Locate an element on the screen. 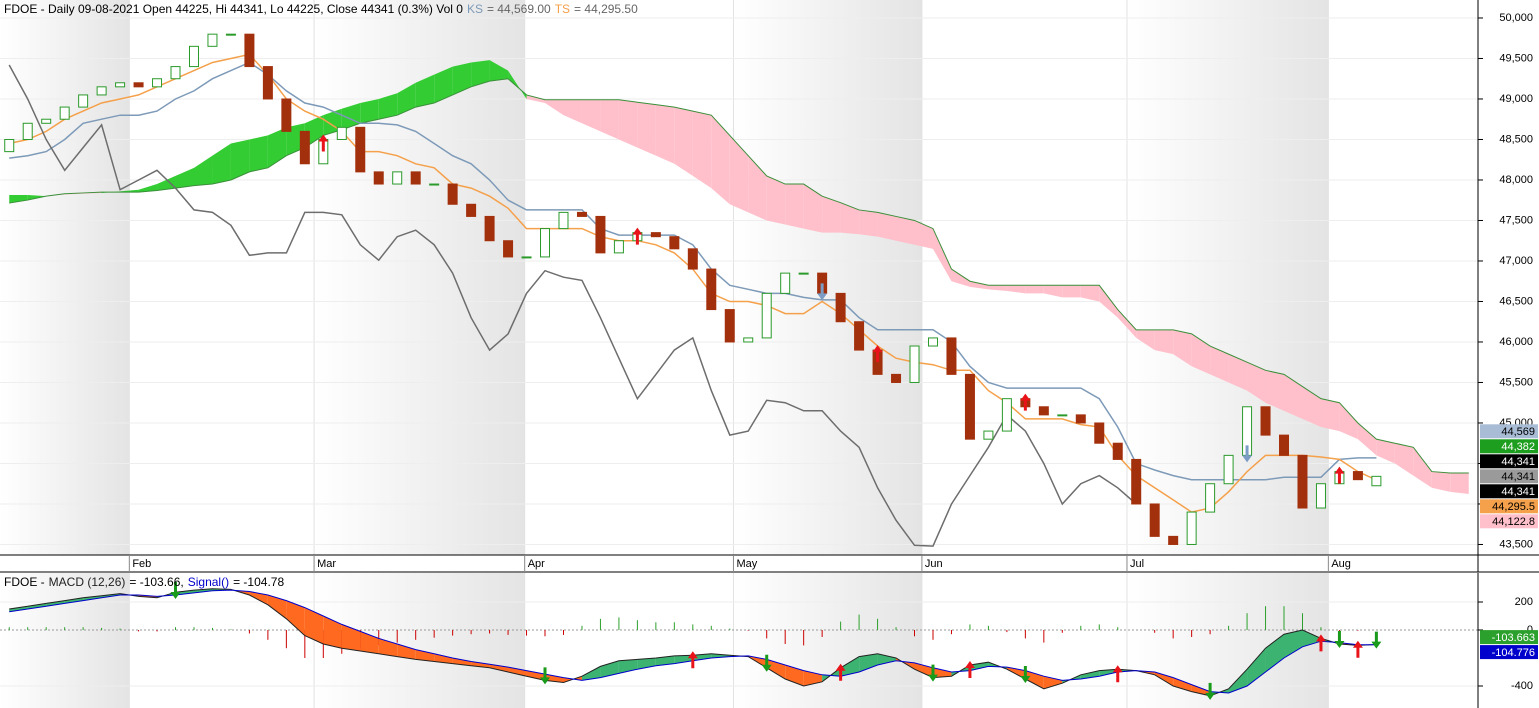 This screenshot has height=708, width=1539. legend-text: = -104.78 is located at coordinates (258, 582).